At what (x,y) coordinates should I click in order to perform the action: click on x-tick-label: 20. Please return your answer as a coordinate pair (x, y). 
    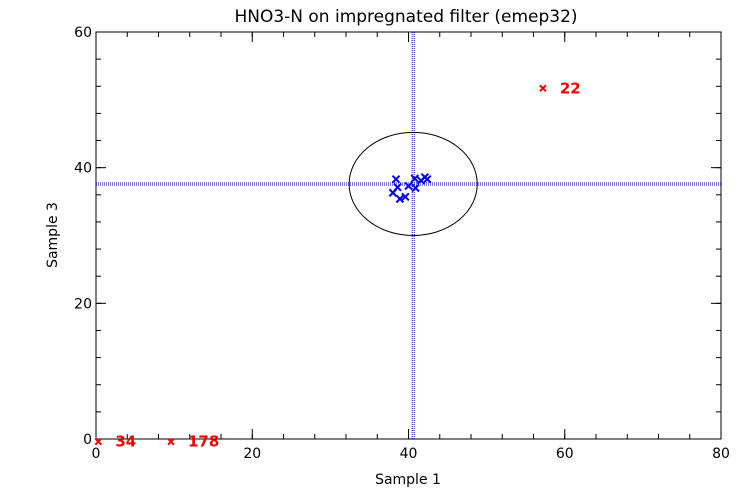
    Looking at the image, I should click on (252, 454).